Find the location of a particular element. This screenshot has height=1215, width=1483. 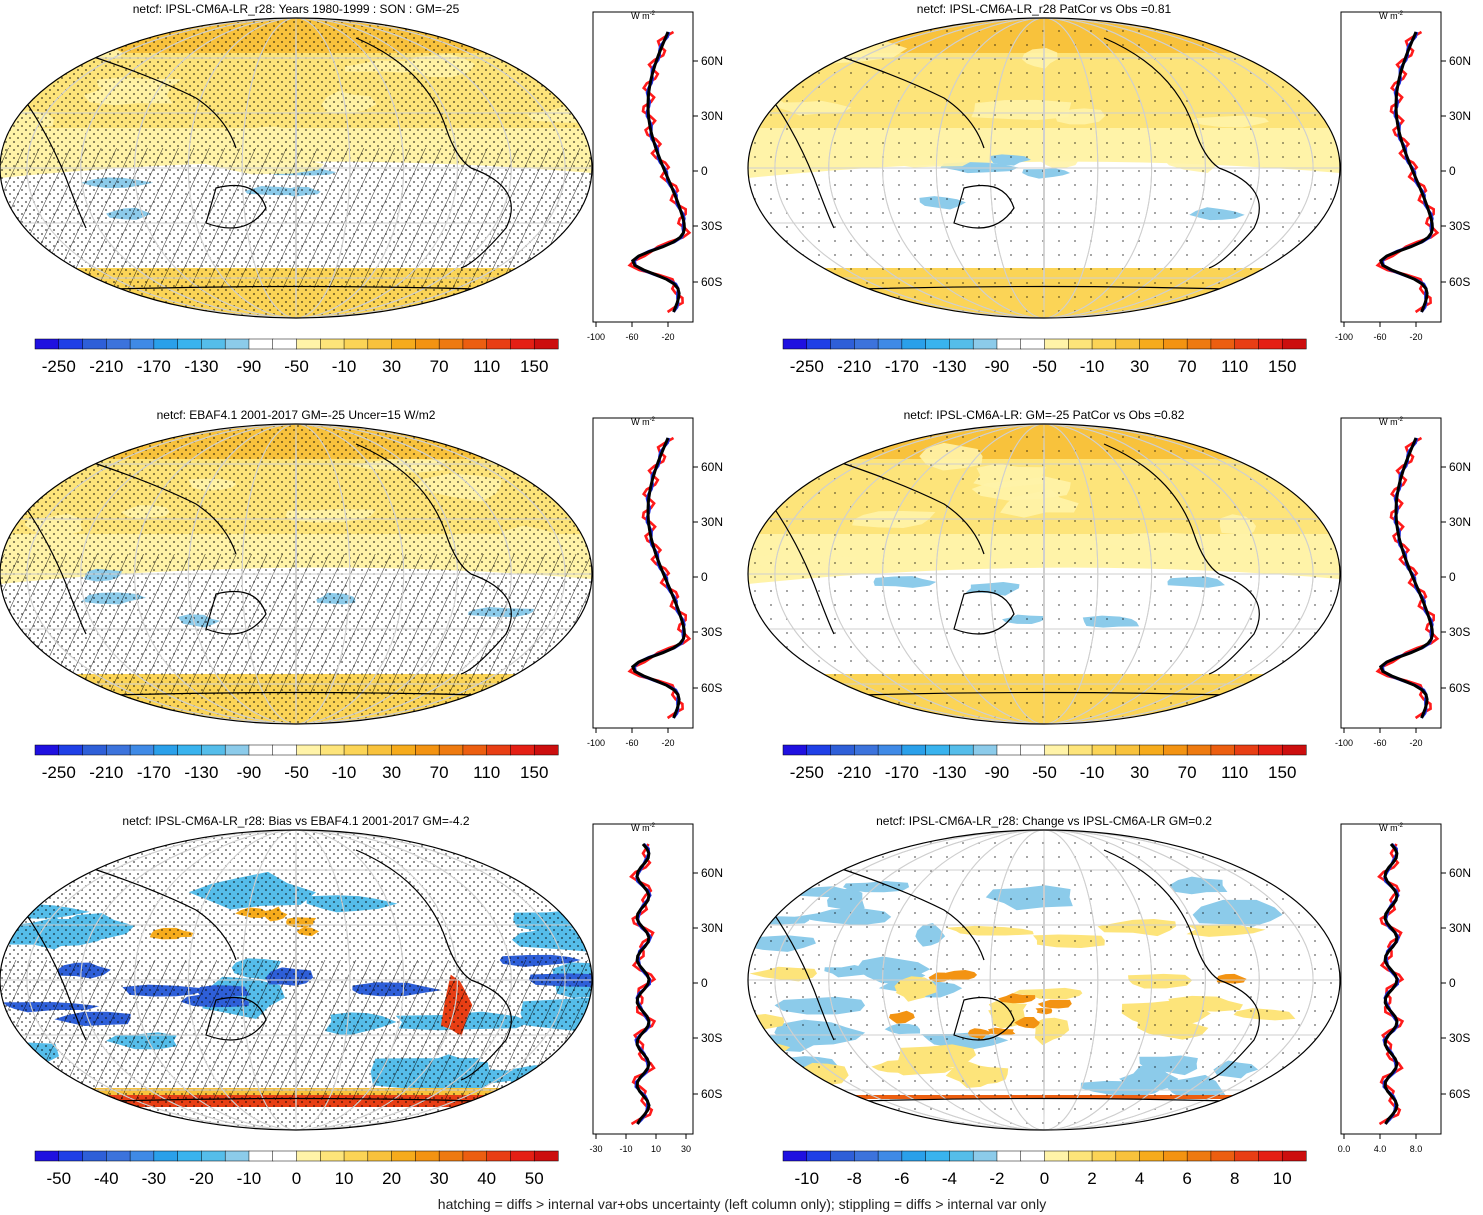

map-field is located at coordinates (296, 574).